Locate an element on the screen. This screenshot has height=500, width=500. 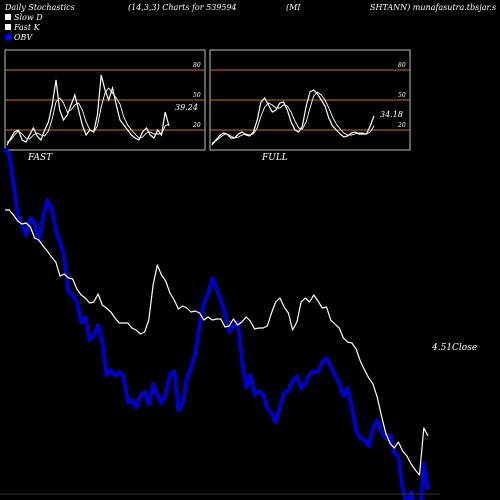
close-value-label: 4.51Close is located at coordinates (454, 348).